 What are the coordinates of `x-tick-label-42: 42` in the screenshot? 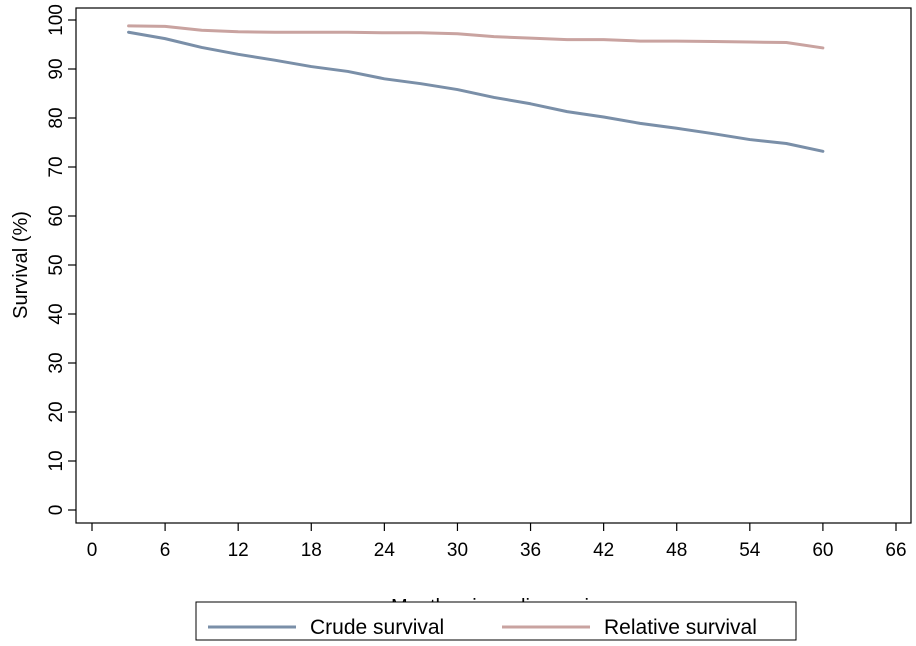 It's located at (603, 550).